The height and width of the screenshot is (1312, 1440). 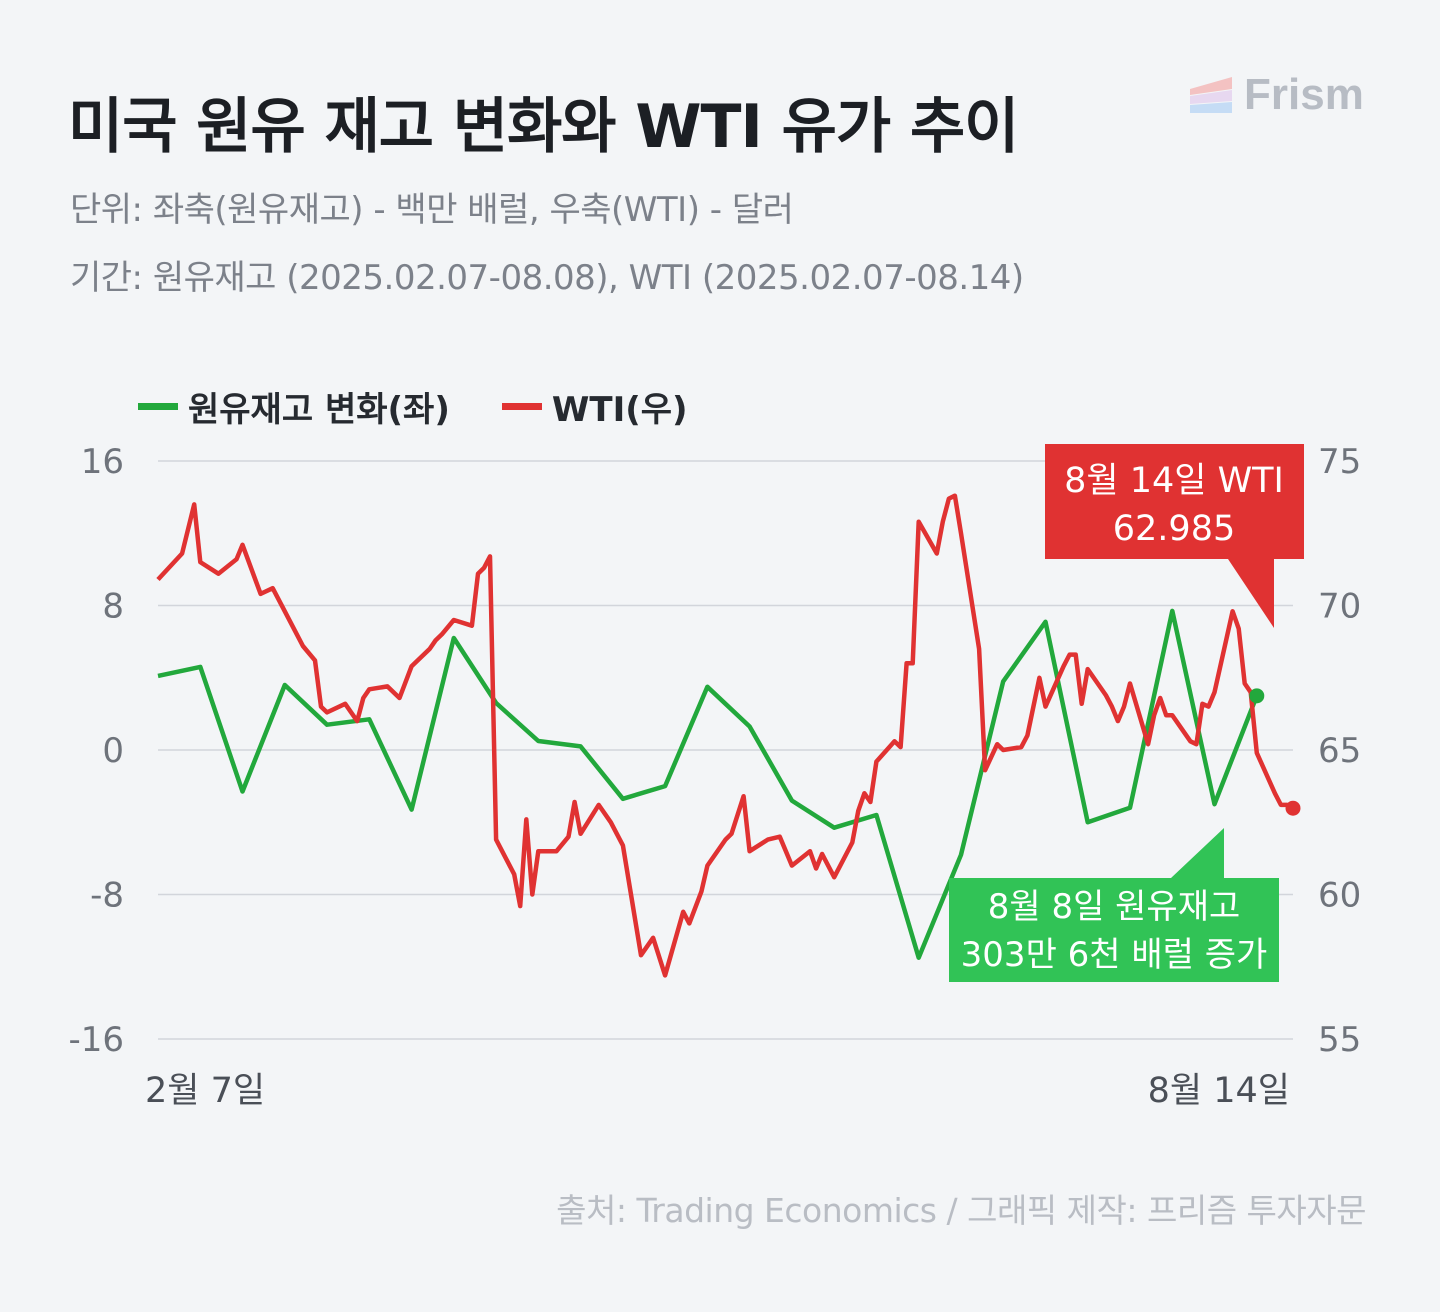 I want to click on left-tick-label: 0, so click(x=113, y=751).